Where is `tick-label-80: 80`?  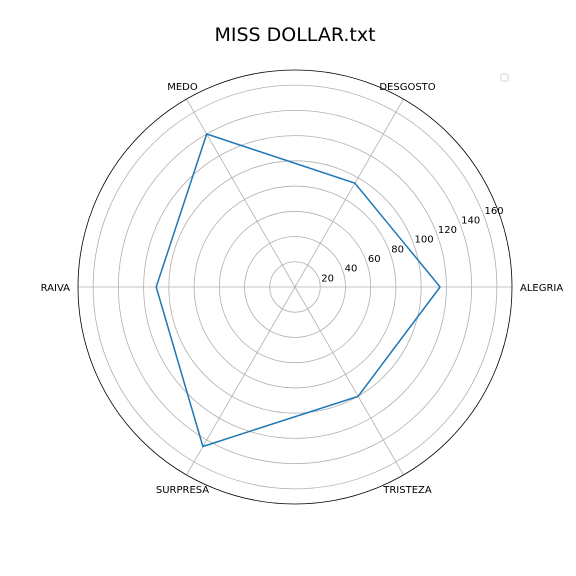
tick-label-80: 80 is located at coordinates (397, 249).